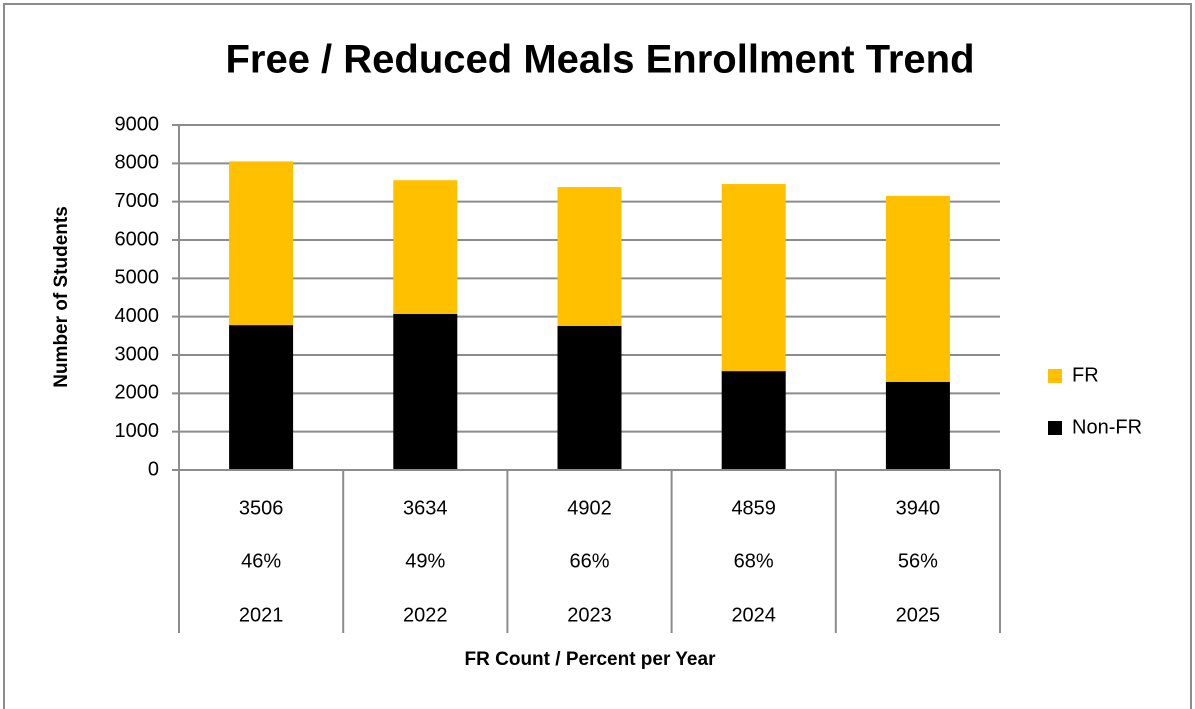 The image size is (1195, 709). Describe the element at coordinates (261, 615) in the screenshot. I see `x-tick-label: 2021` at that location.